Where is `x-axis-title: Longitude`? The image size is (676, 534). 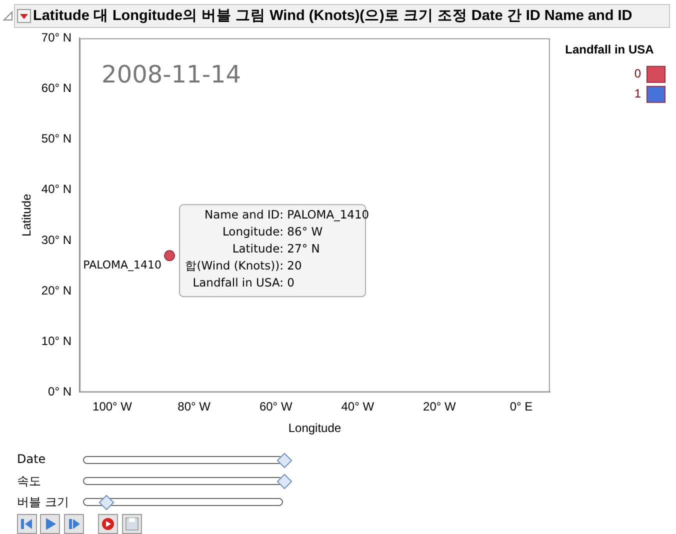
x-axis-title: Longitude is located at coordinates (315, 428).